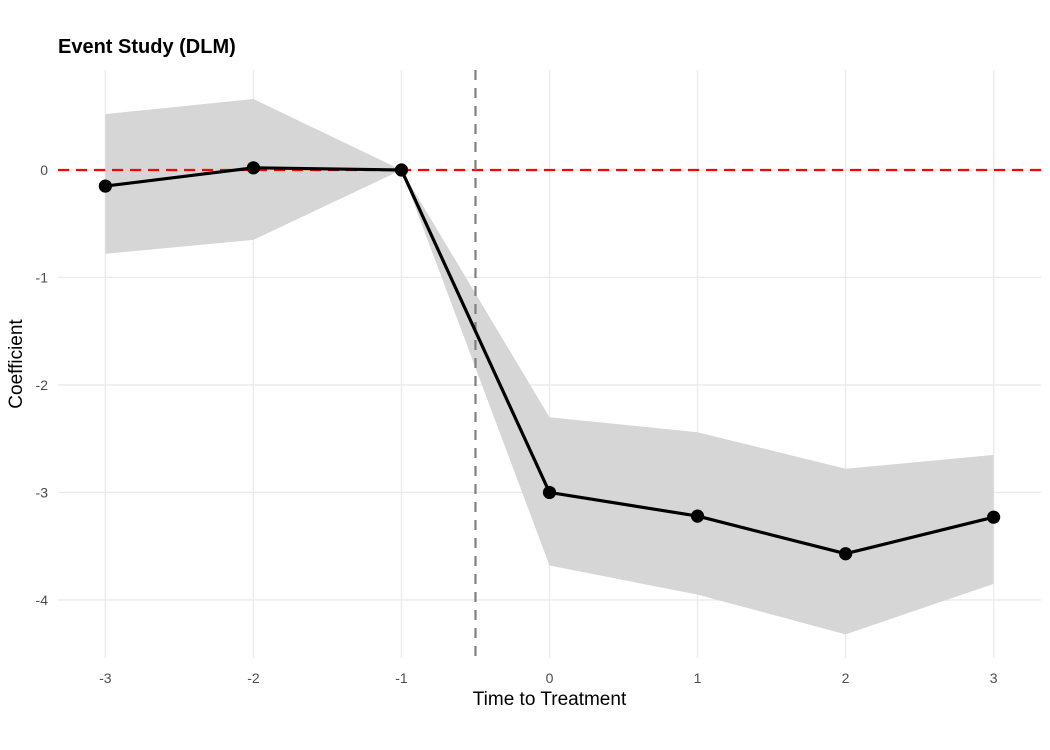 This screenshot has width=1050, height=750. Describe the element at coordinates (550, 678) in the screenshot. I see `x-tick-label: 0` at that location.